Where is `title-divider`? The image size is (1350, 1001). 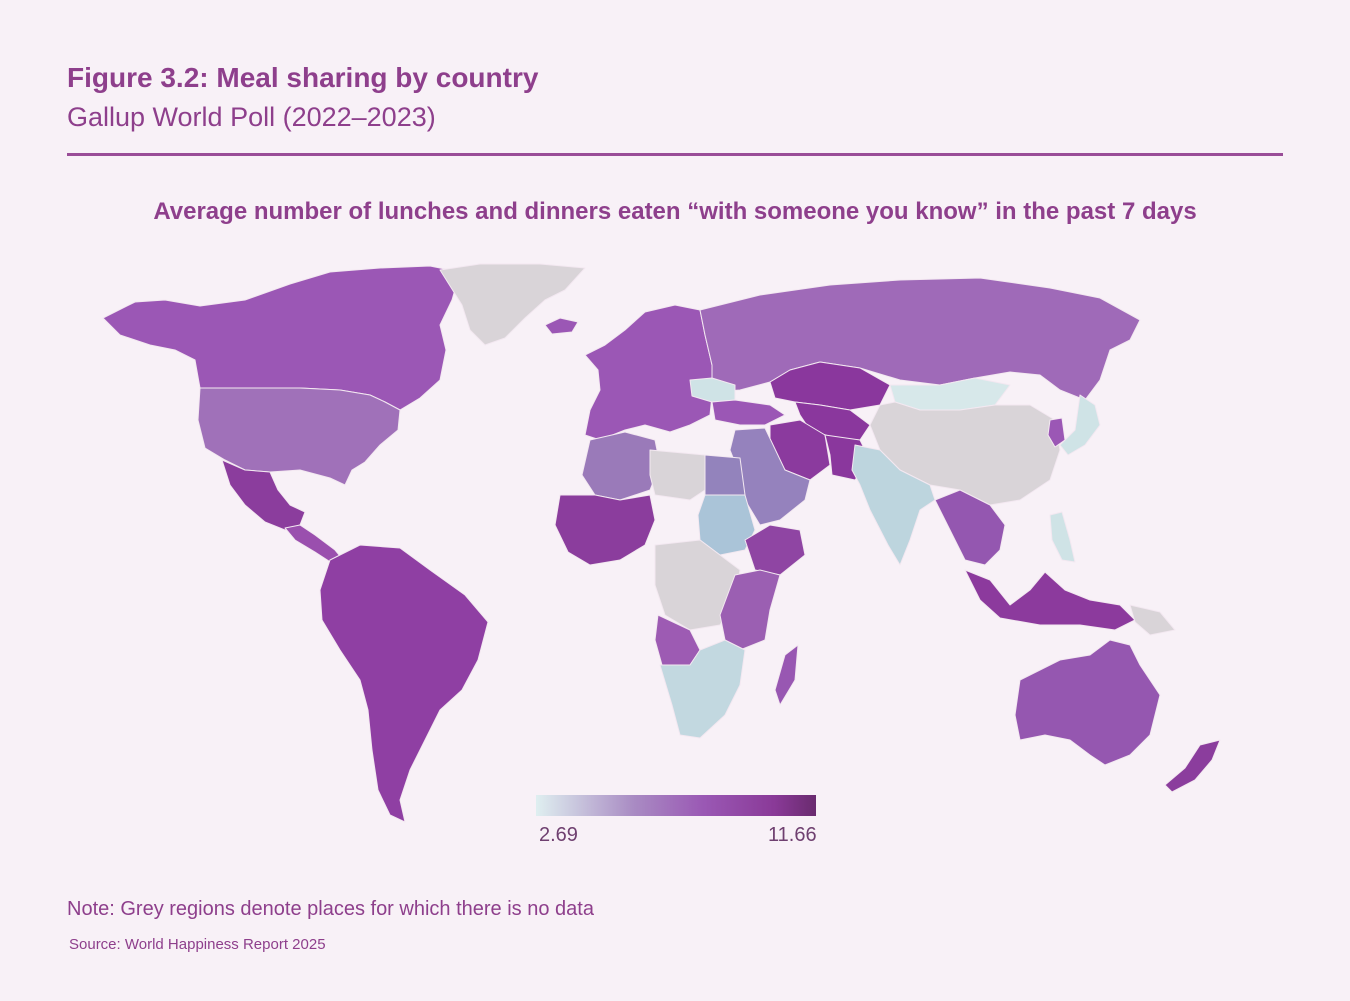 title-divider is located at coordinates (675, 154).